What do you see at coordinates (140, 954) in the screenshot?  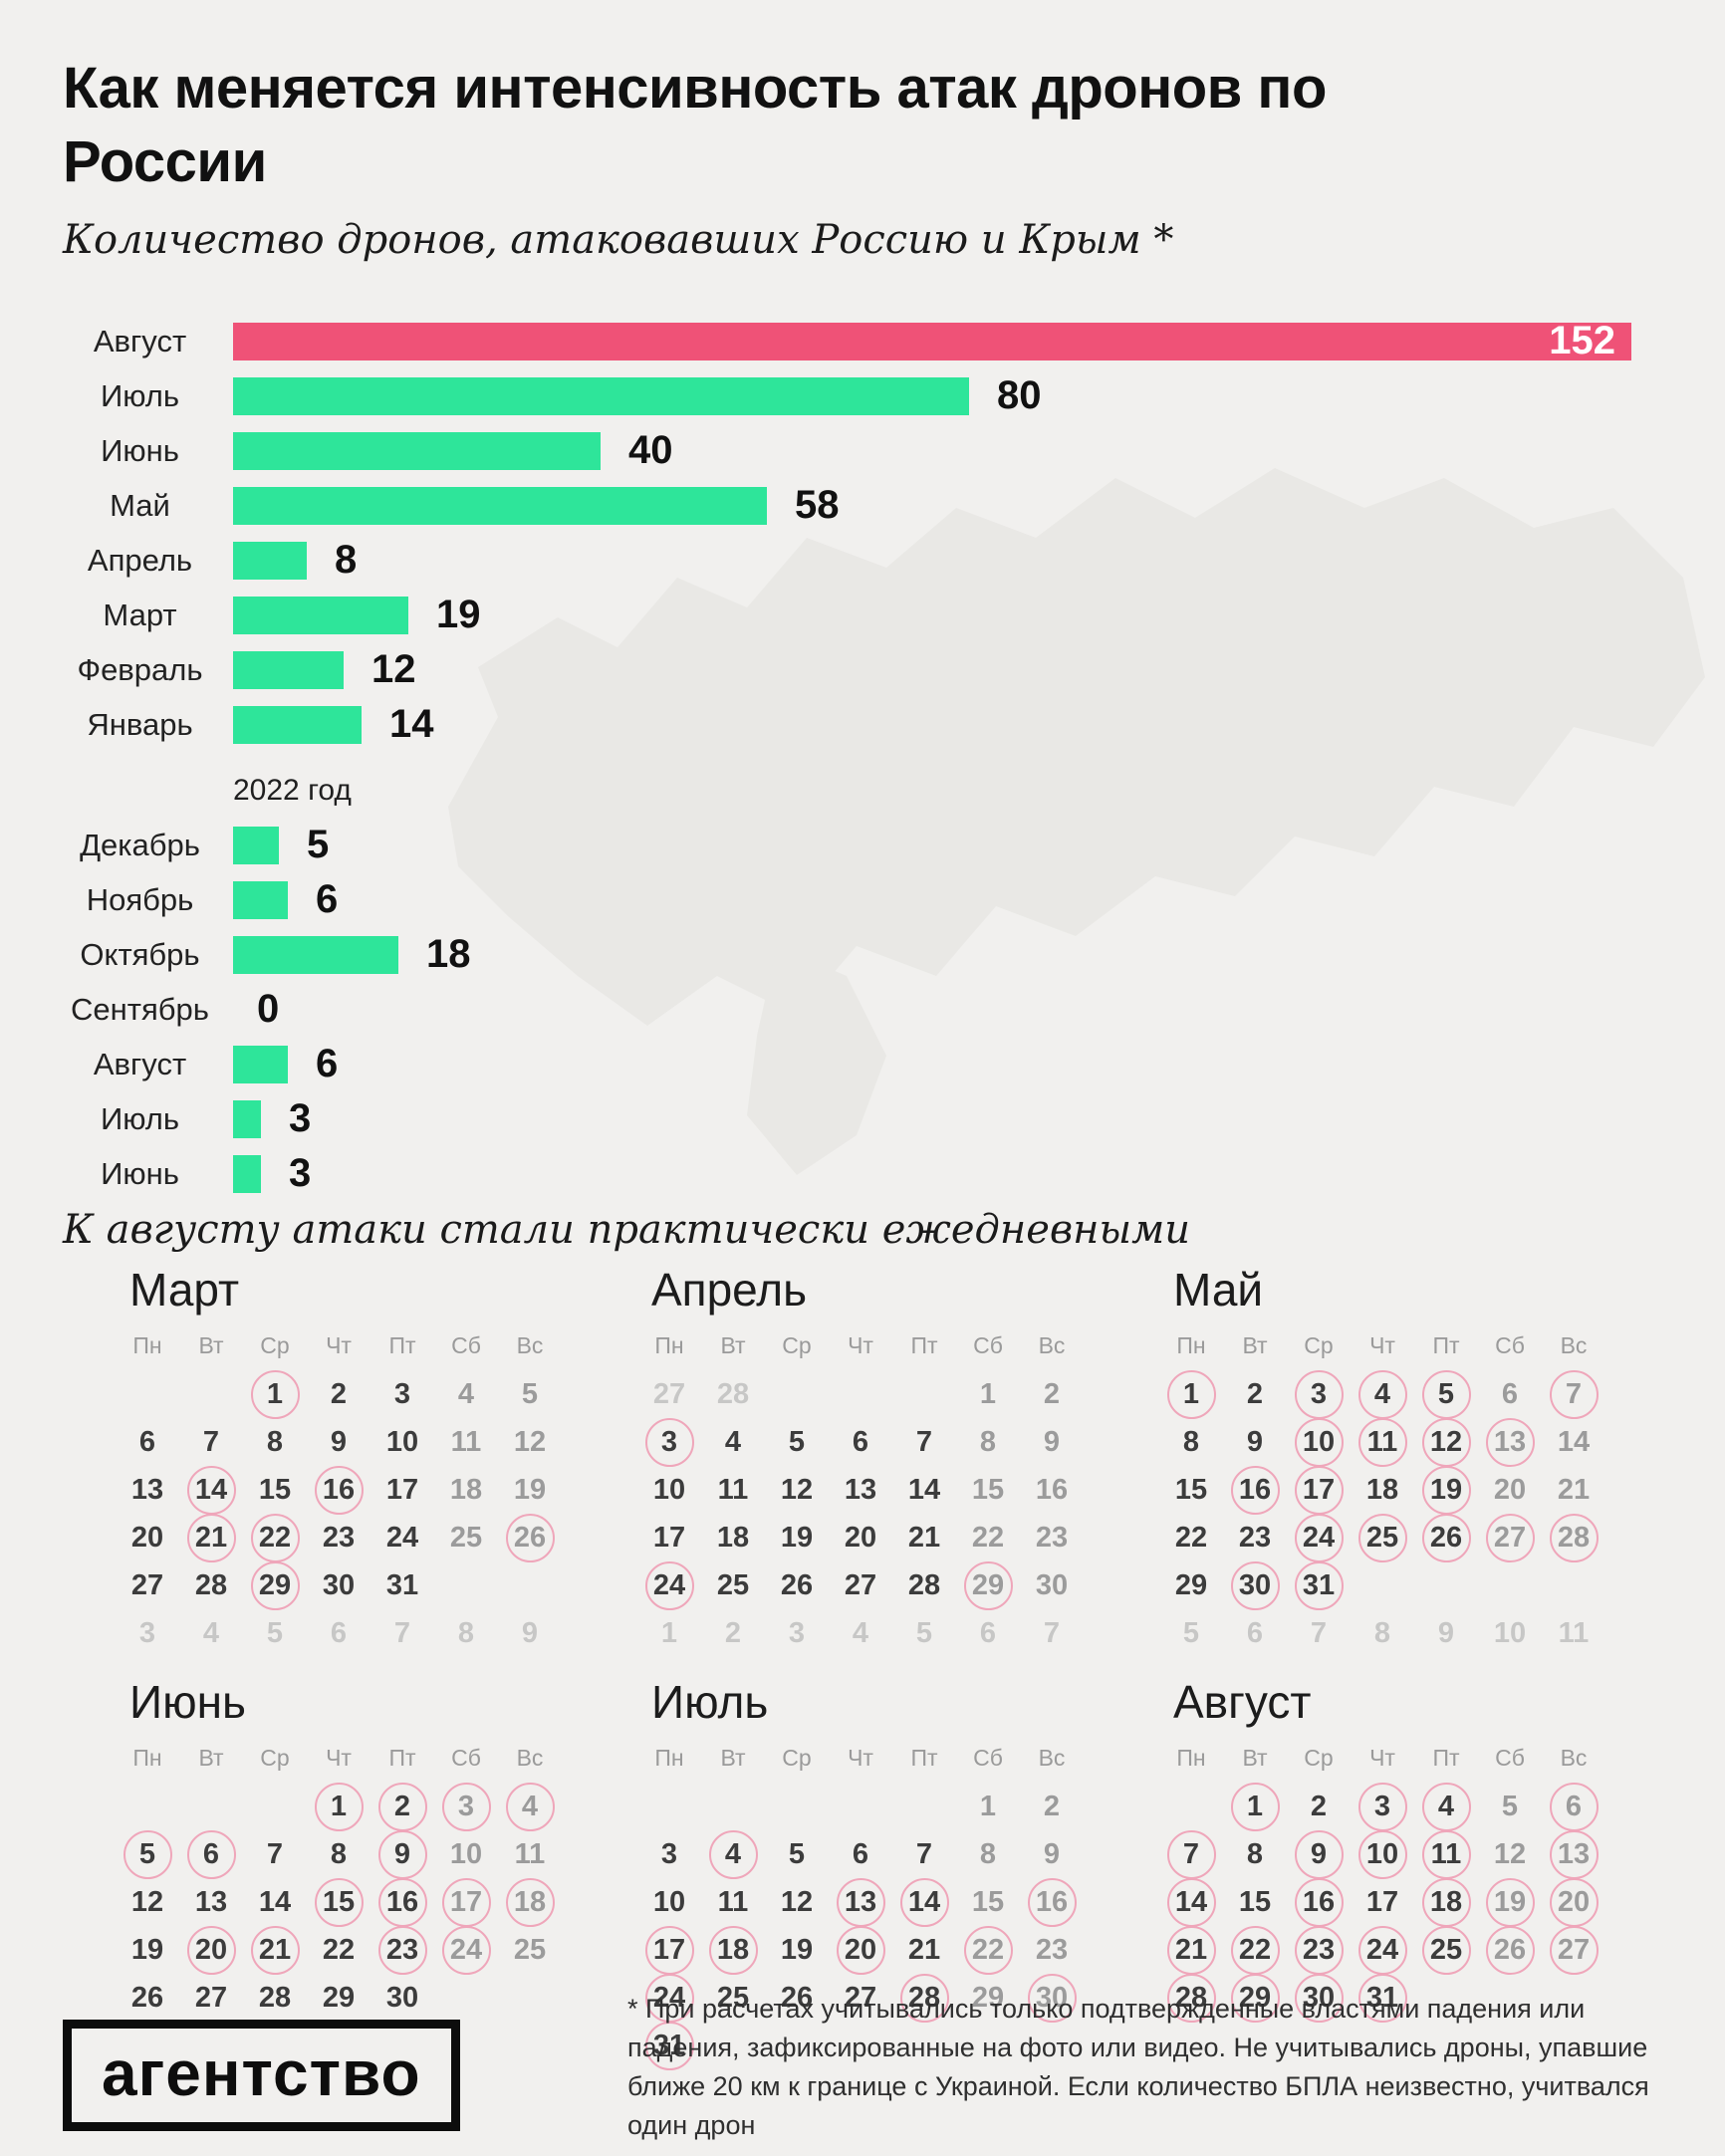 I see `bar-category-label: Октябрь` at bounding box center [140, 954].